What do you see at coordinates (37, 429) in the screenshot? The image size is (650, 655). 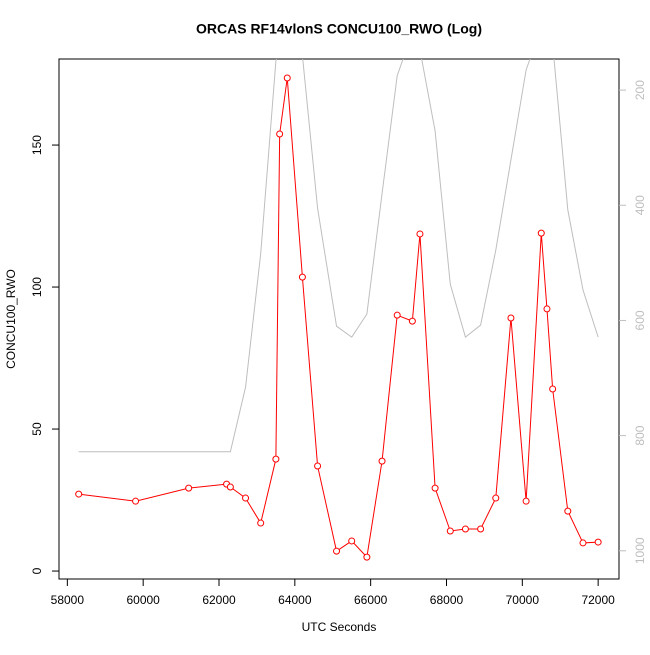 I see `y-tick-label: 50` at bounding box center [37, 429].